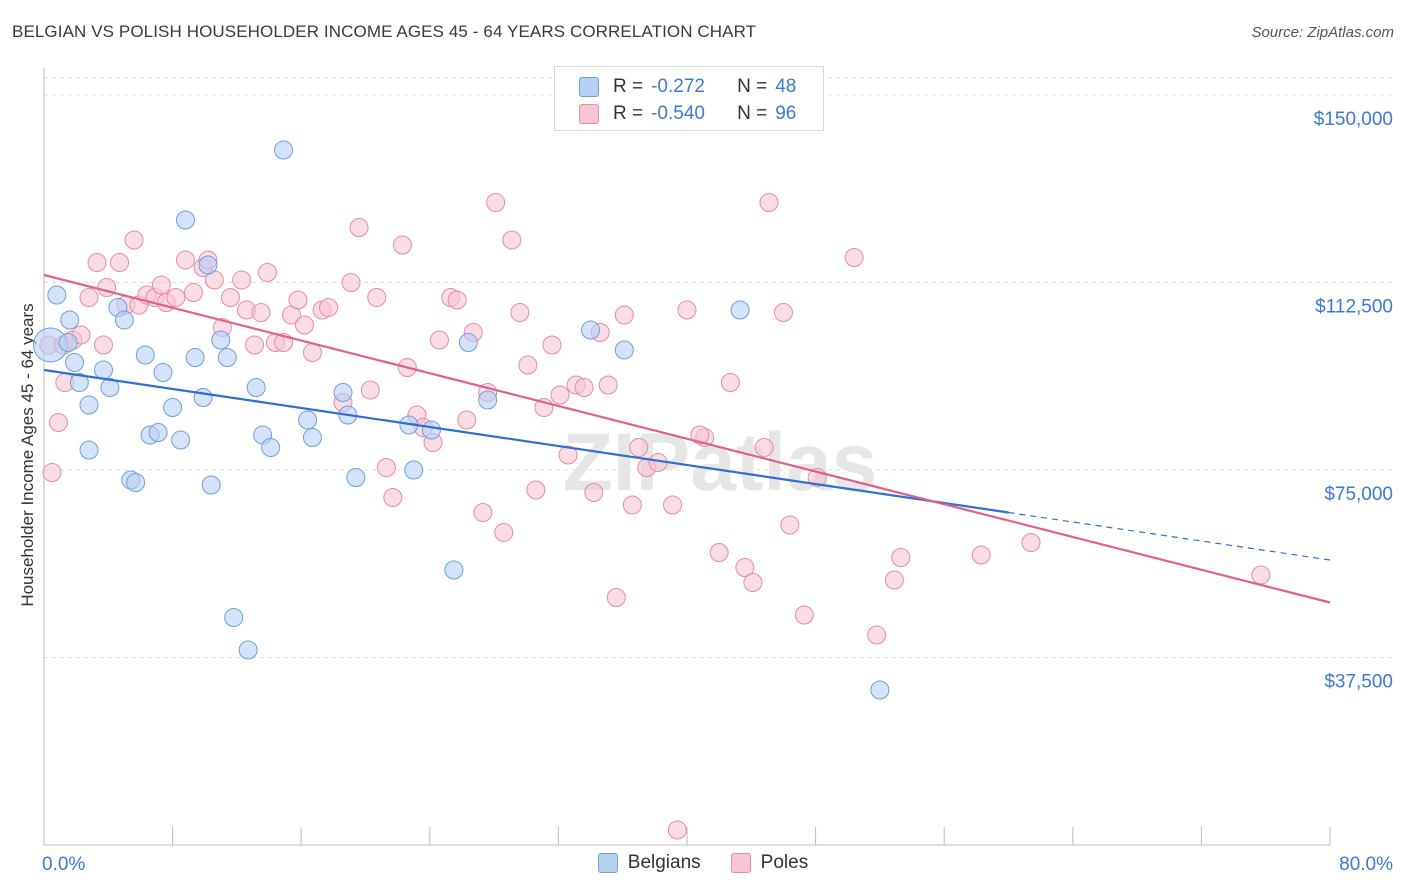 This screenshot has width=1406, height=892. I want to click on stats-row-belgians: R = -0.272 N = 48, so click(675, 87).